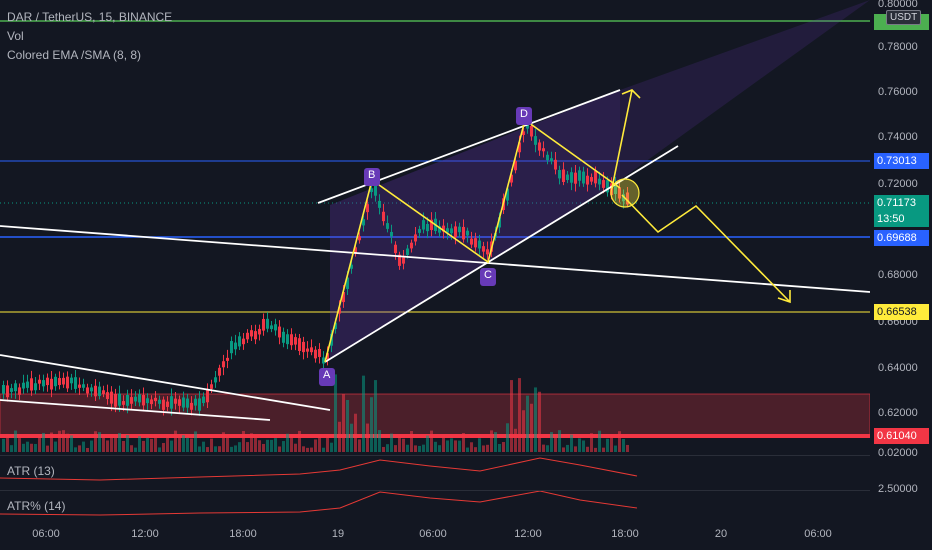 The width and height of the screenshot is (932, 550). Describe the element at coordinates (901, 161) in the screenshot. I see `price-label-resistance: 0.73013` at that location.